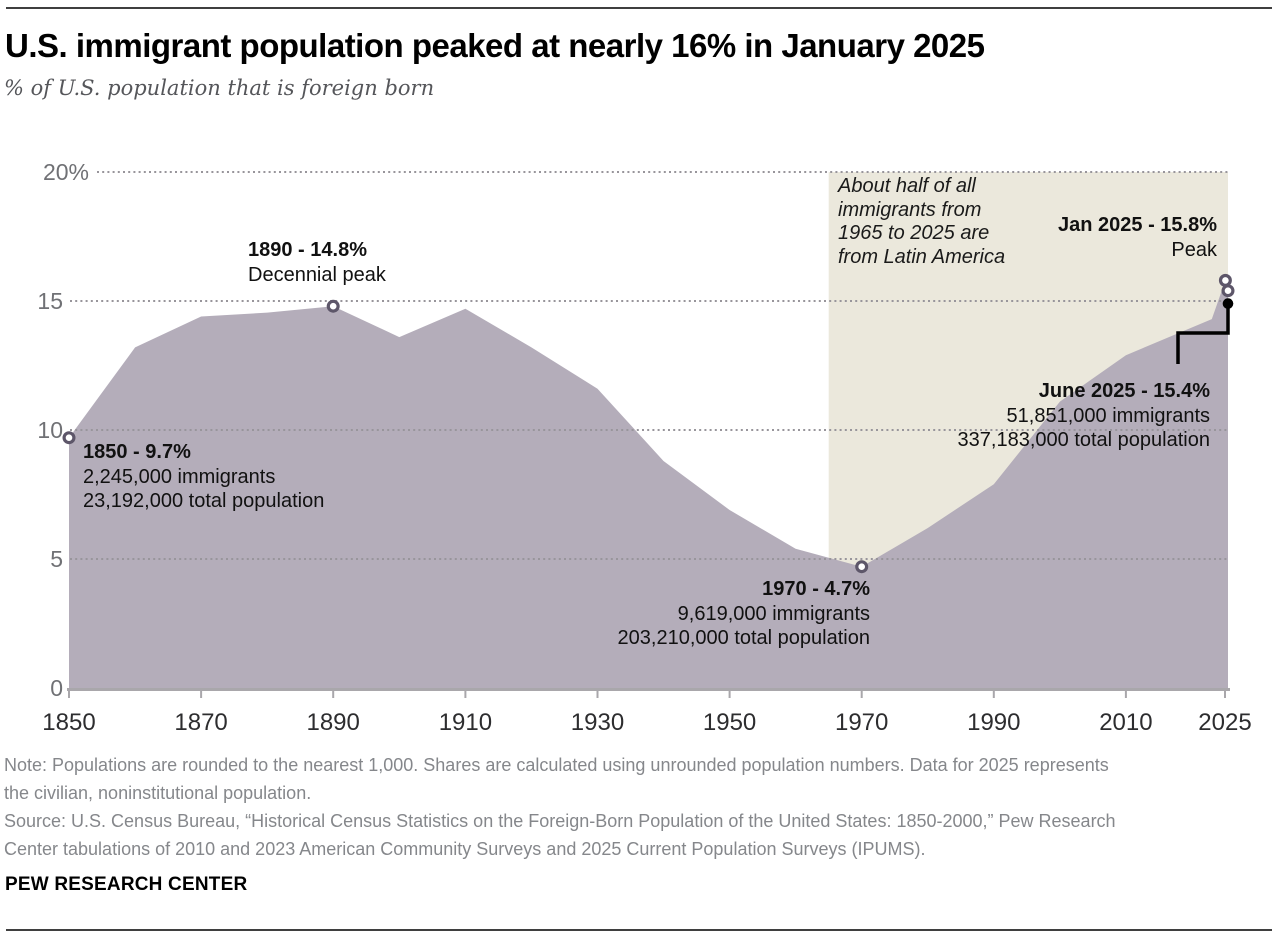  Describe the element at coordinates (126, 884) in the screenshot. I see `pew-research-center-wordmark: PEW RESEARCH CENTER` at that location.